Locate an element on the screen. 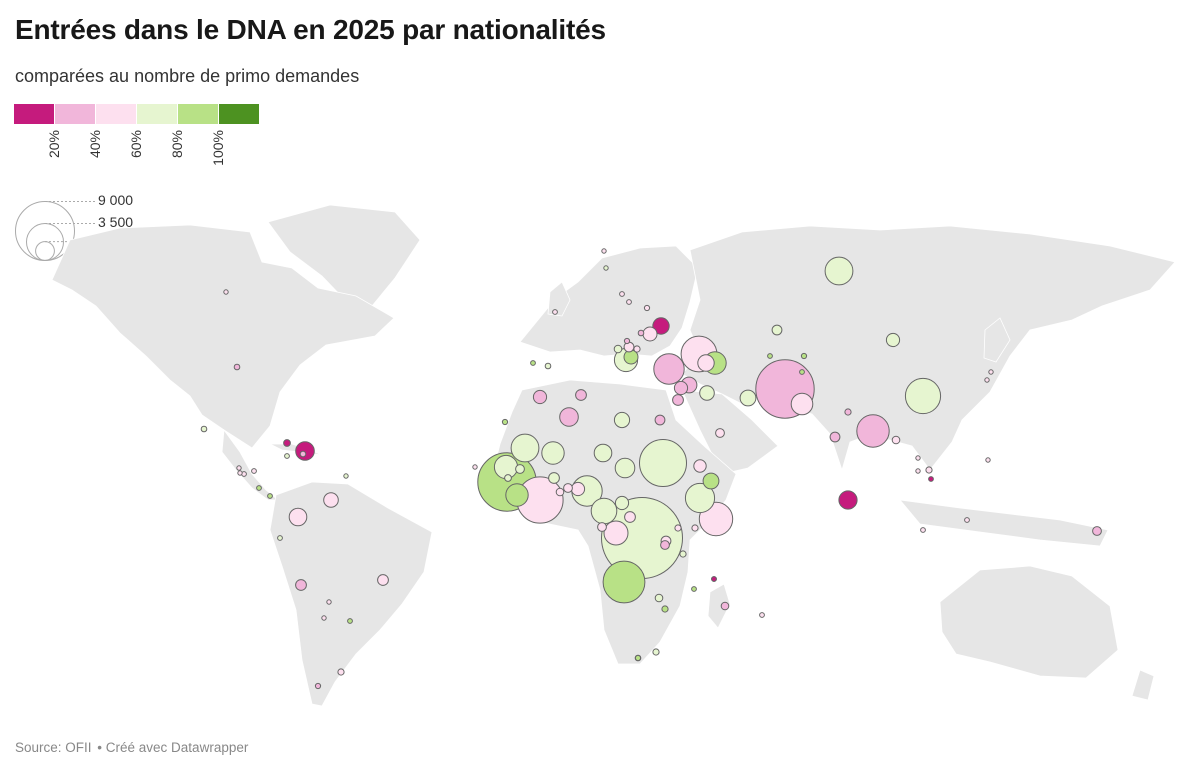 The height and width of the screenshot is (774, 1200). bubble-panama: Panama is located at coordinates (270, 496).